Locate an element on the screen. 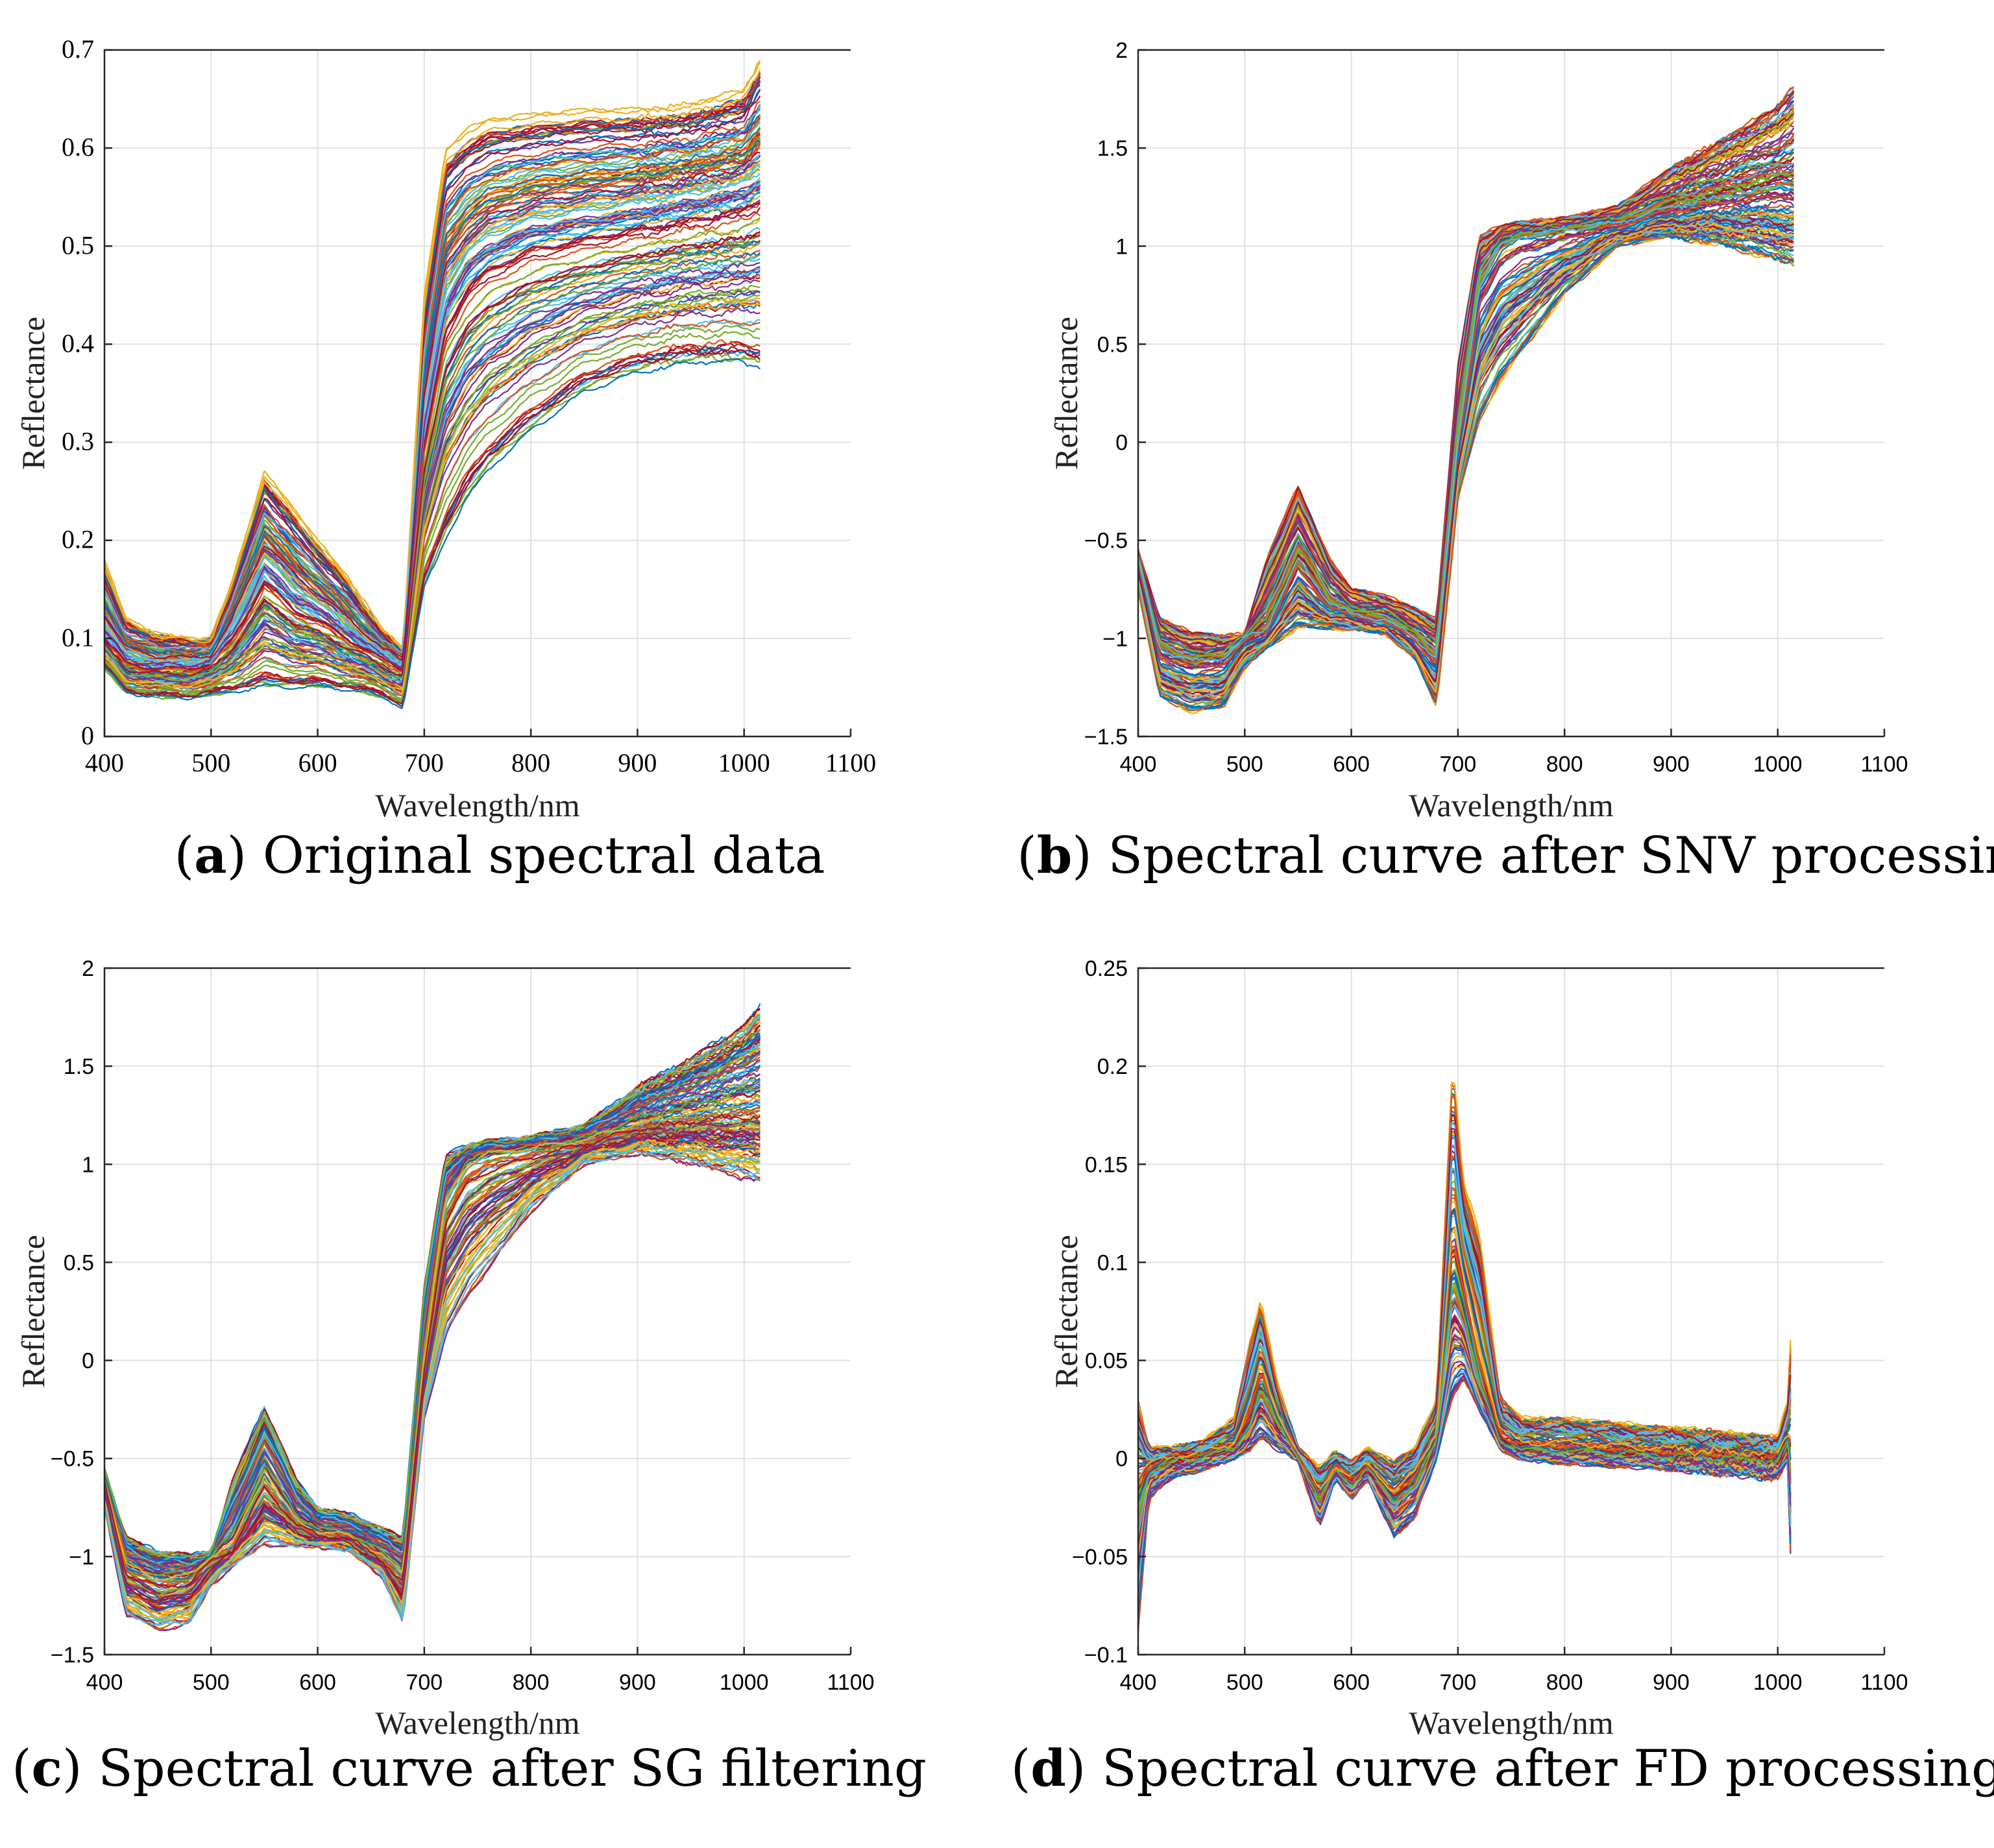 Image resolution: width=1994 pixels, height=1848 pixels. panel-d-caption-letter: d is located at coordinates (1048, 1768).